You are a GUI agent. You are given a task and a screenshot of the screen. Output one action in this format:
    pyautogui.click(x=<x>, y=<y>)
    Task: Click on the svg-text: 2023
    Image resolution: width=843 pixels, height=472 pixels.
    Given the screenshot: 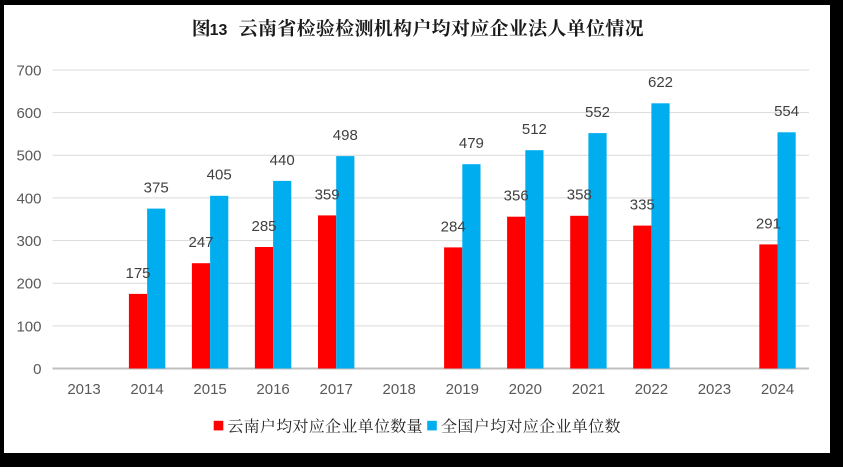 What is the action you would take?
    pyautogui.click(x=714, y=389)
    